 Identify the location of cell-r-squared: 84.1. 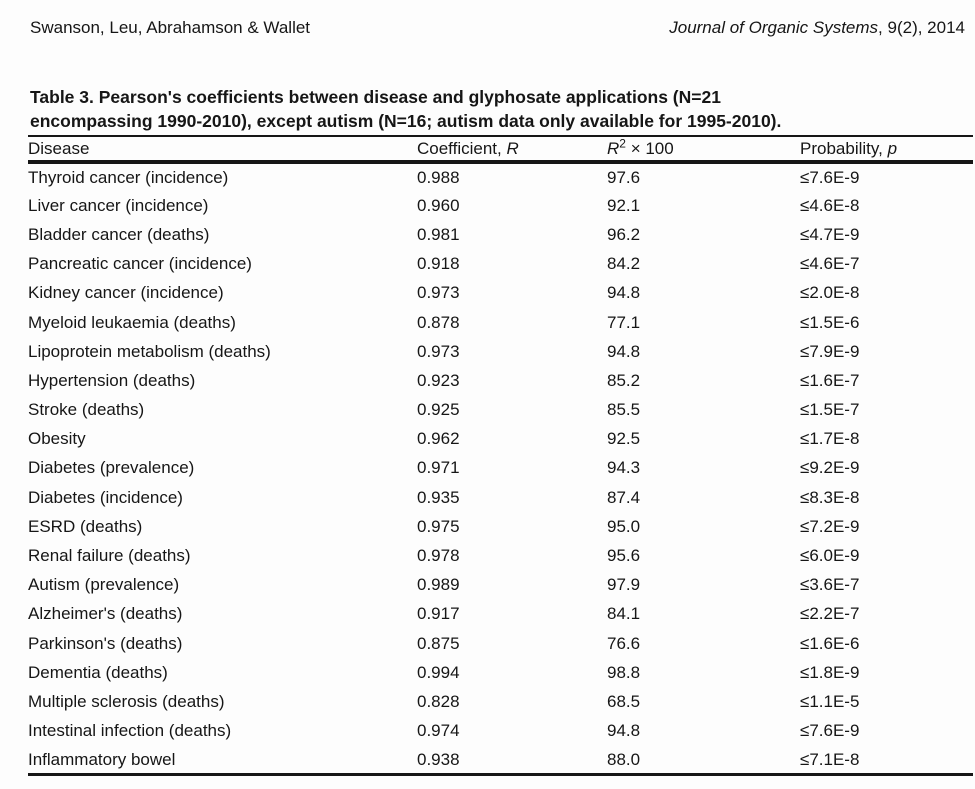
(624, 614).